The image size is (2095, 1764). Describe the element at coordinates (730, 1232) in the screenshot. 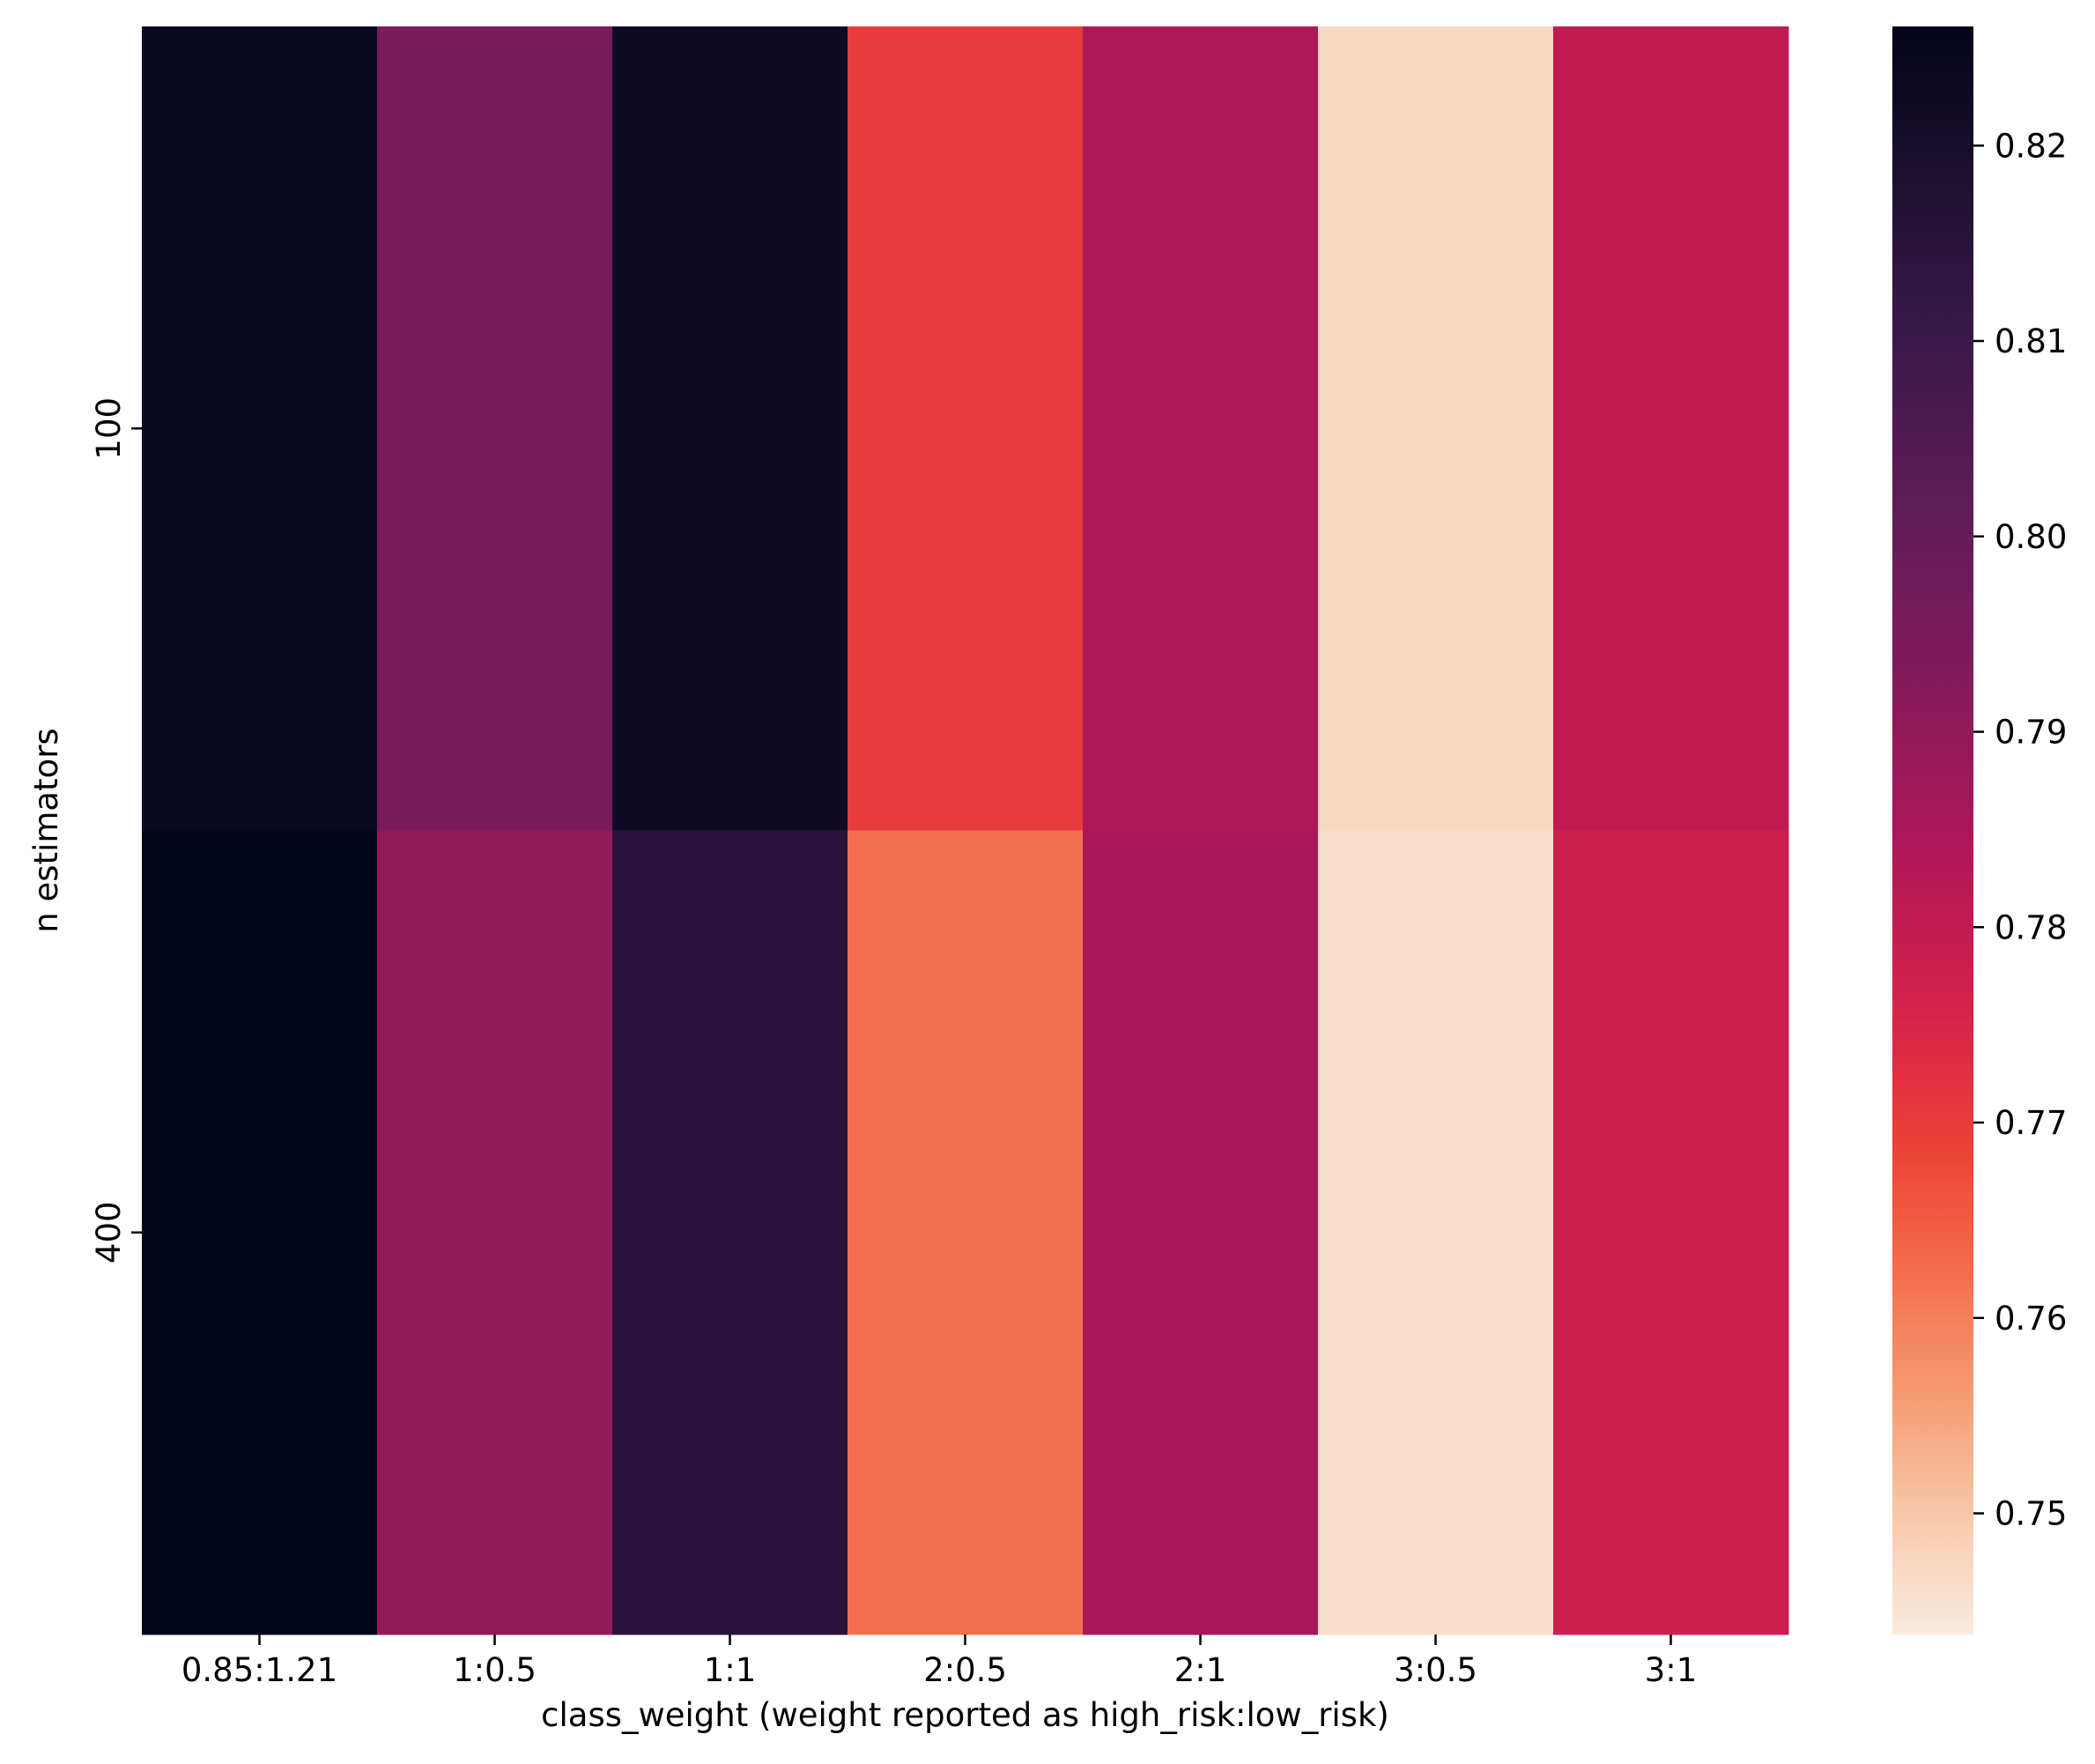

I see `heatmap-cell-400-1:1` at that location.